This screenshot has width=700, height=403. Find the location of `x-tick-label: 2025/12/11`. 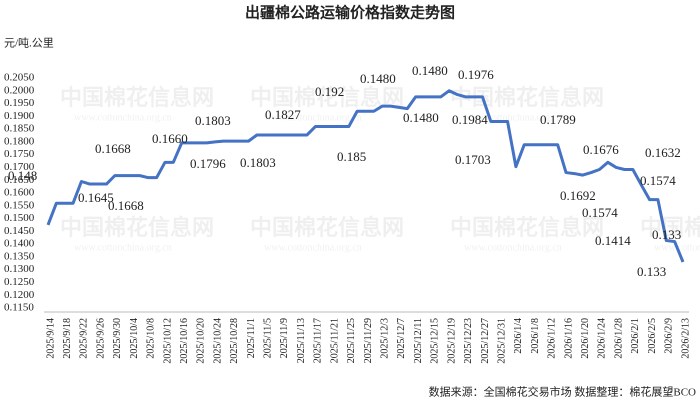

x-tick-label: 2025/12/11 is located at coordinates (418, 340).